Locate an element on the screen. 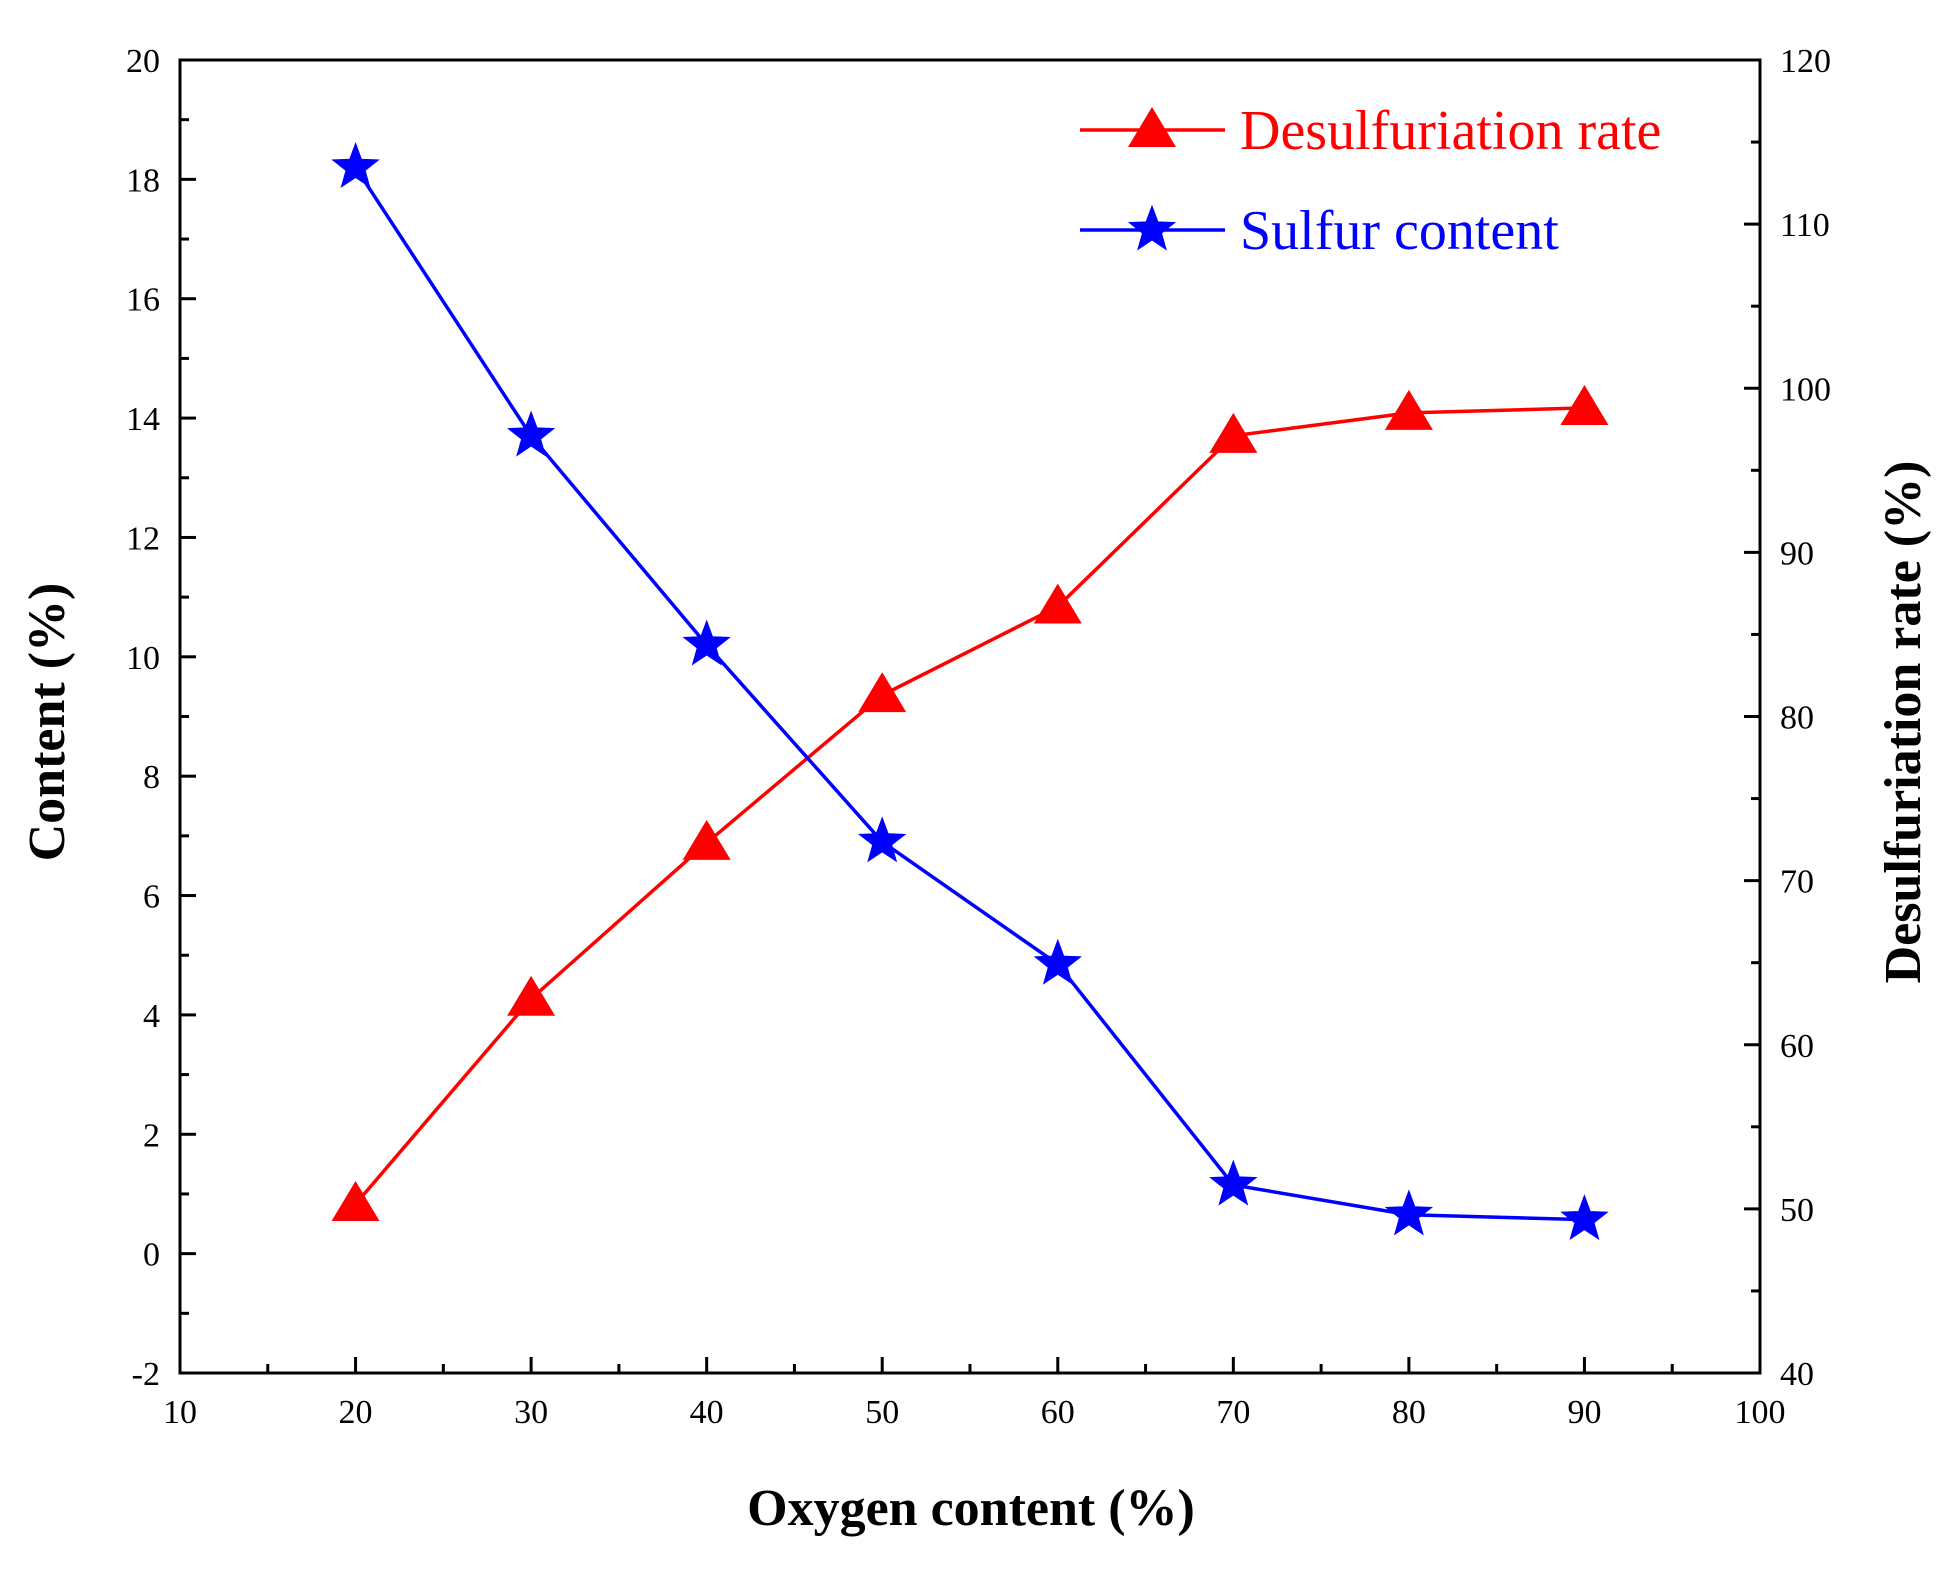 This screenshot has height=1574, width=1957. y-left-tick-label: 10 is located at coordinates (143, 658).